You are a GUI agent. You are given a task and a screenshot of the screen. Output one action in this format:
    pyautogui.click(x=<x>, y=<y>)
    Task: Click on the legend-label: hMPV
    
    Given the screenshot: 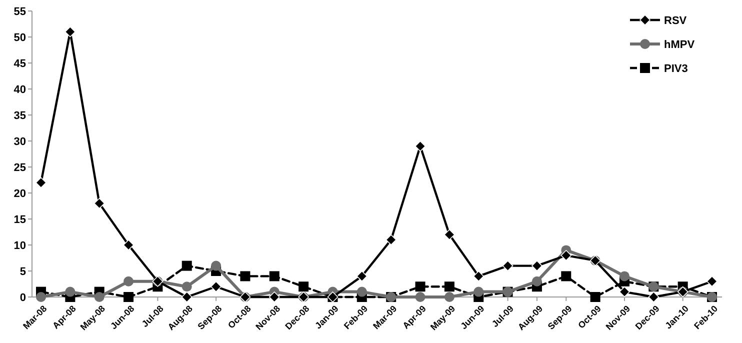 What is the action you would take?
    pyautogui.click(x=680, y=44)
    